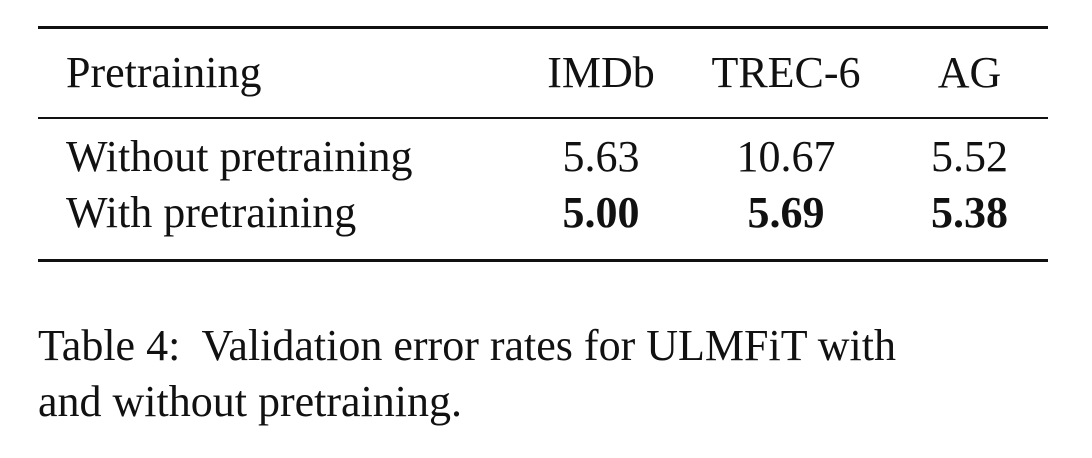 This screenshot has width=1092, height=458. Describe the element at coordinates (543, 260) in the screenshot. I see `bottom-rule` at that location.